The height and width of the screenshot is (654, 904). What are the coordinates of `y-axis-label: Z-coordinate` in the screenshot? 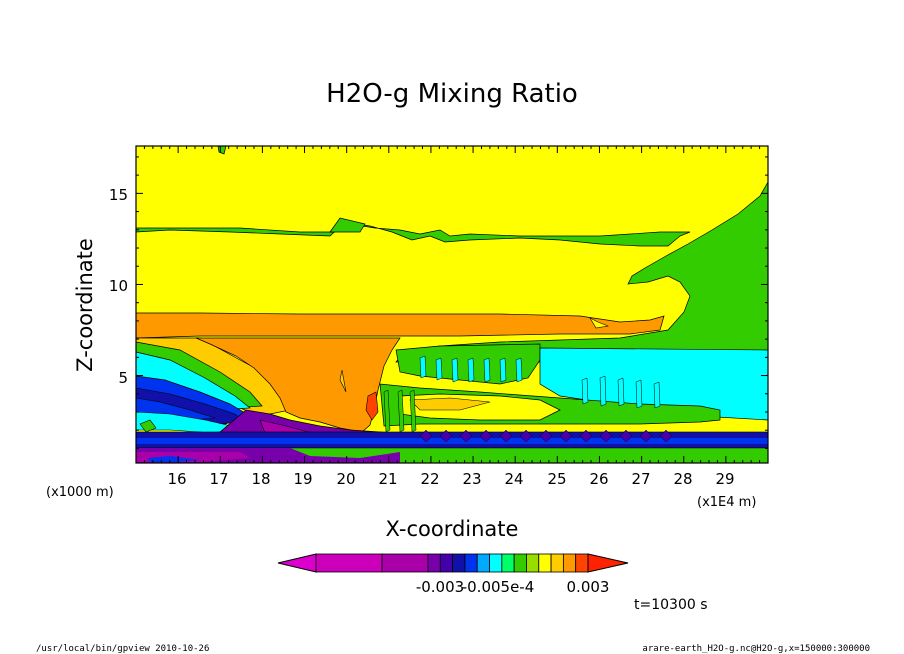 It's located at (85, 305).